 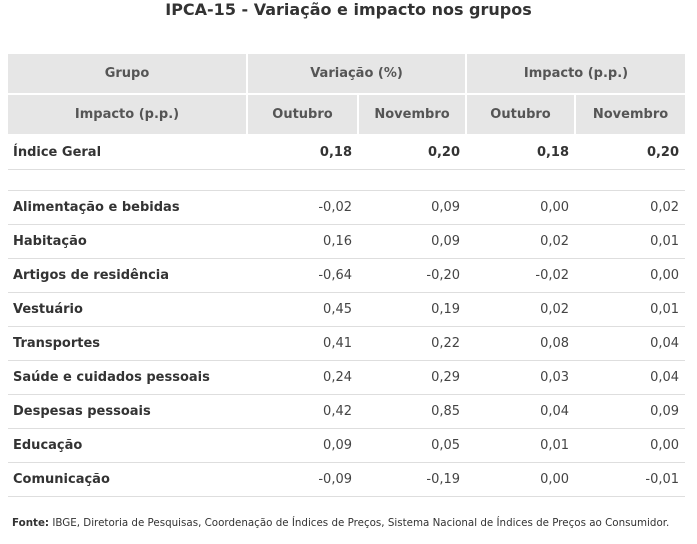 I want to click on table-row: Comunicação -0,09 -0,19 0,00 -0,01, so click(x=347, y=479).